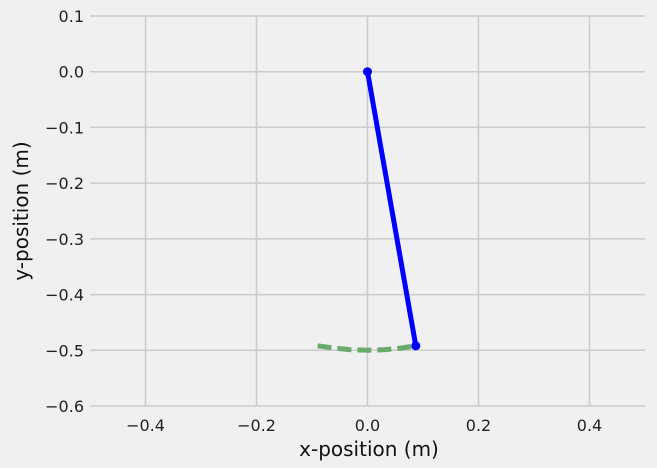  What do you see at coordinates (416, 346) in the screenshot?
I see `bob-point` at bounding box center [416, 346].